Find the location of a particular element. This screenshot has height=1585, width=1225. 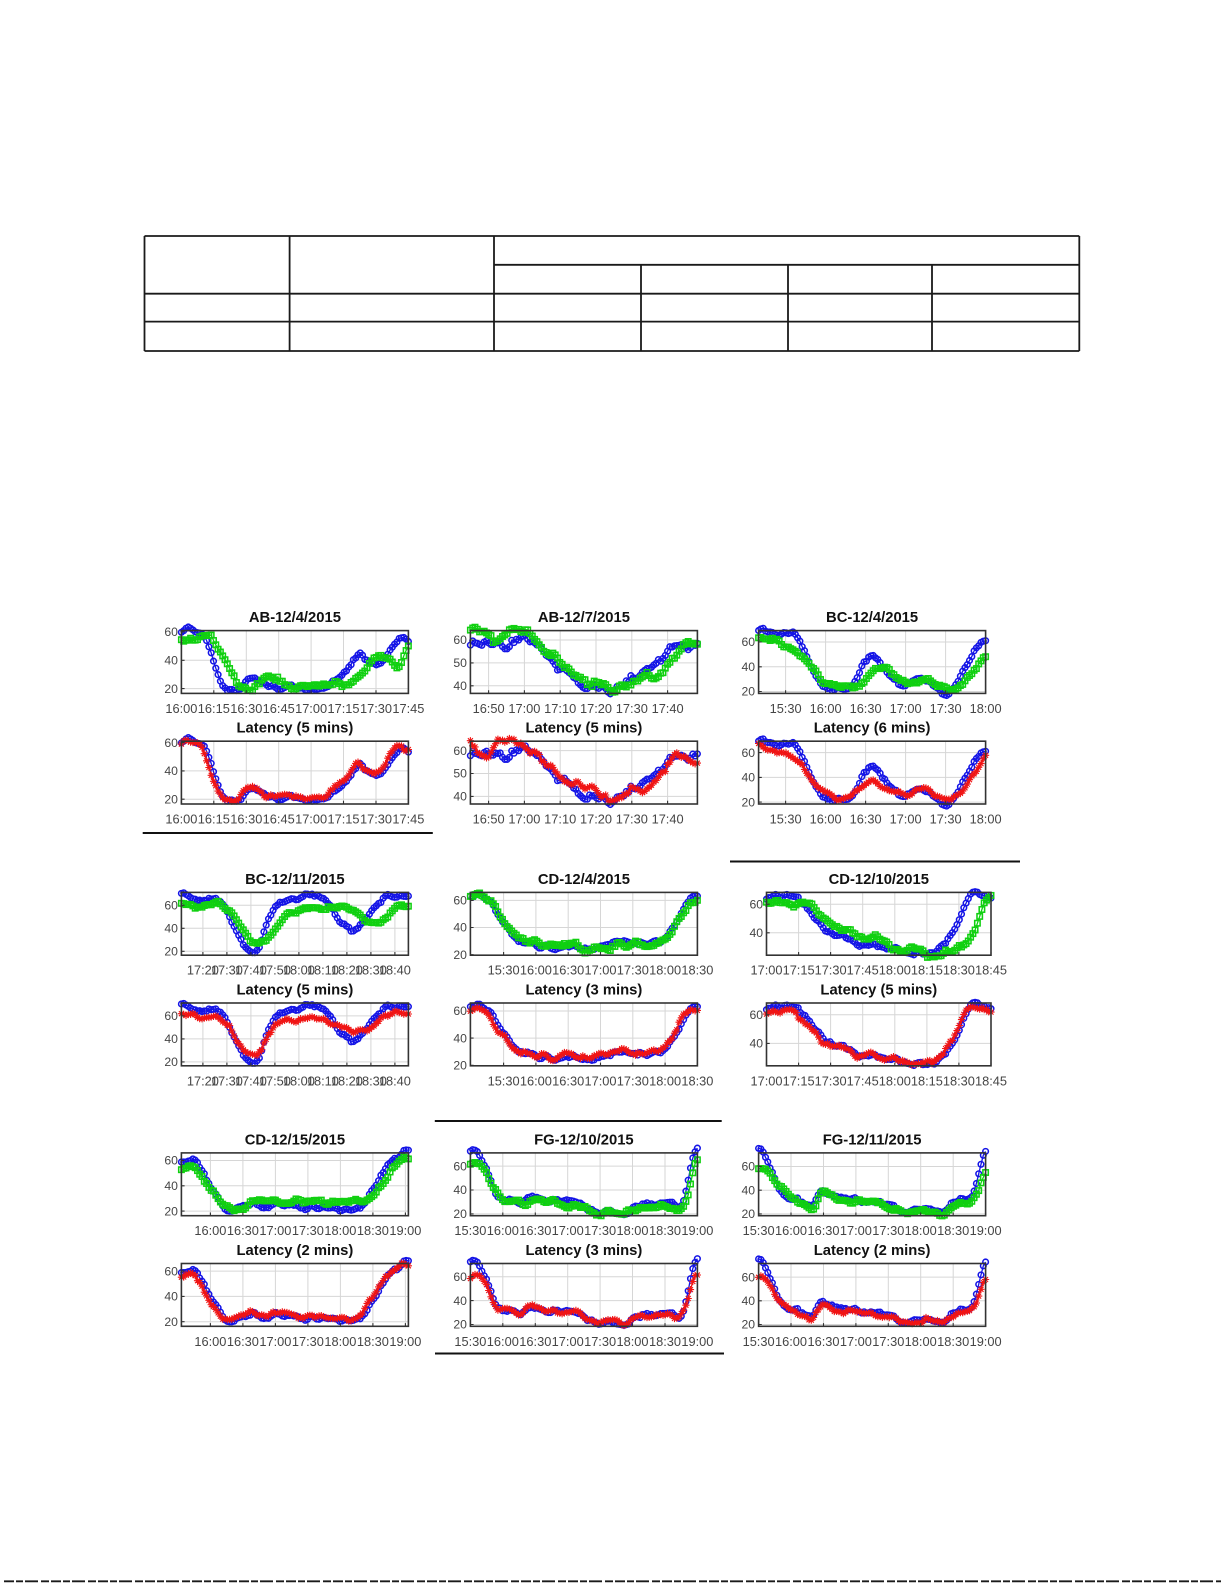

svg-text: CD-12/10/2015 is located at coordinates (879, 880).